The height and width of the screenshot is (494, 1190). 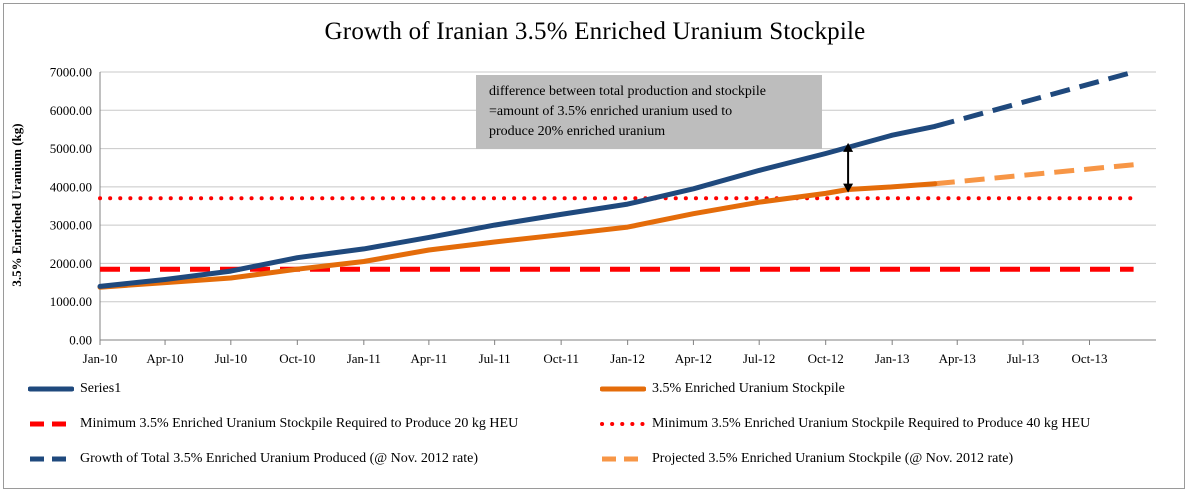 I want to click on legend-item-series1: Series1, so click(x=74, y=389).